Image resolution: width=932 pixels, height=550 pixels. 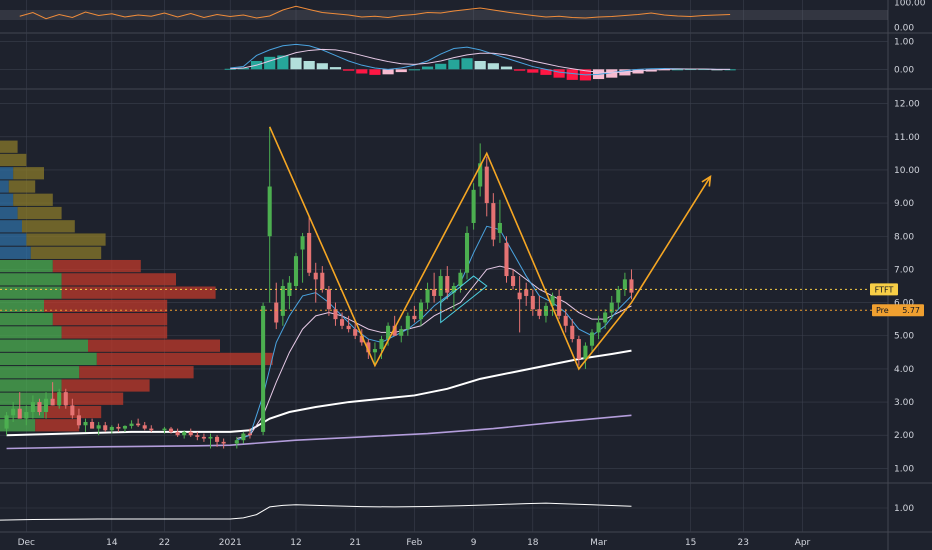 I want to click on signal-line, so click(x=480, y=61).